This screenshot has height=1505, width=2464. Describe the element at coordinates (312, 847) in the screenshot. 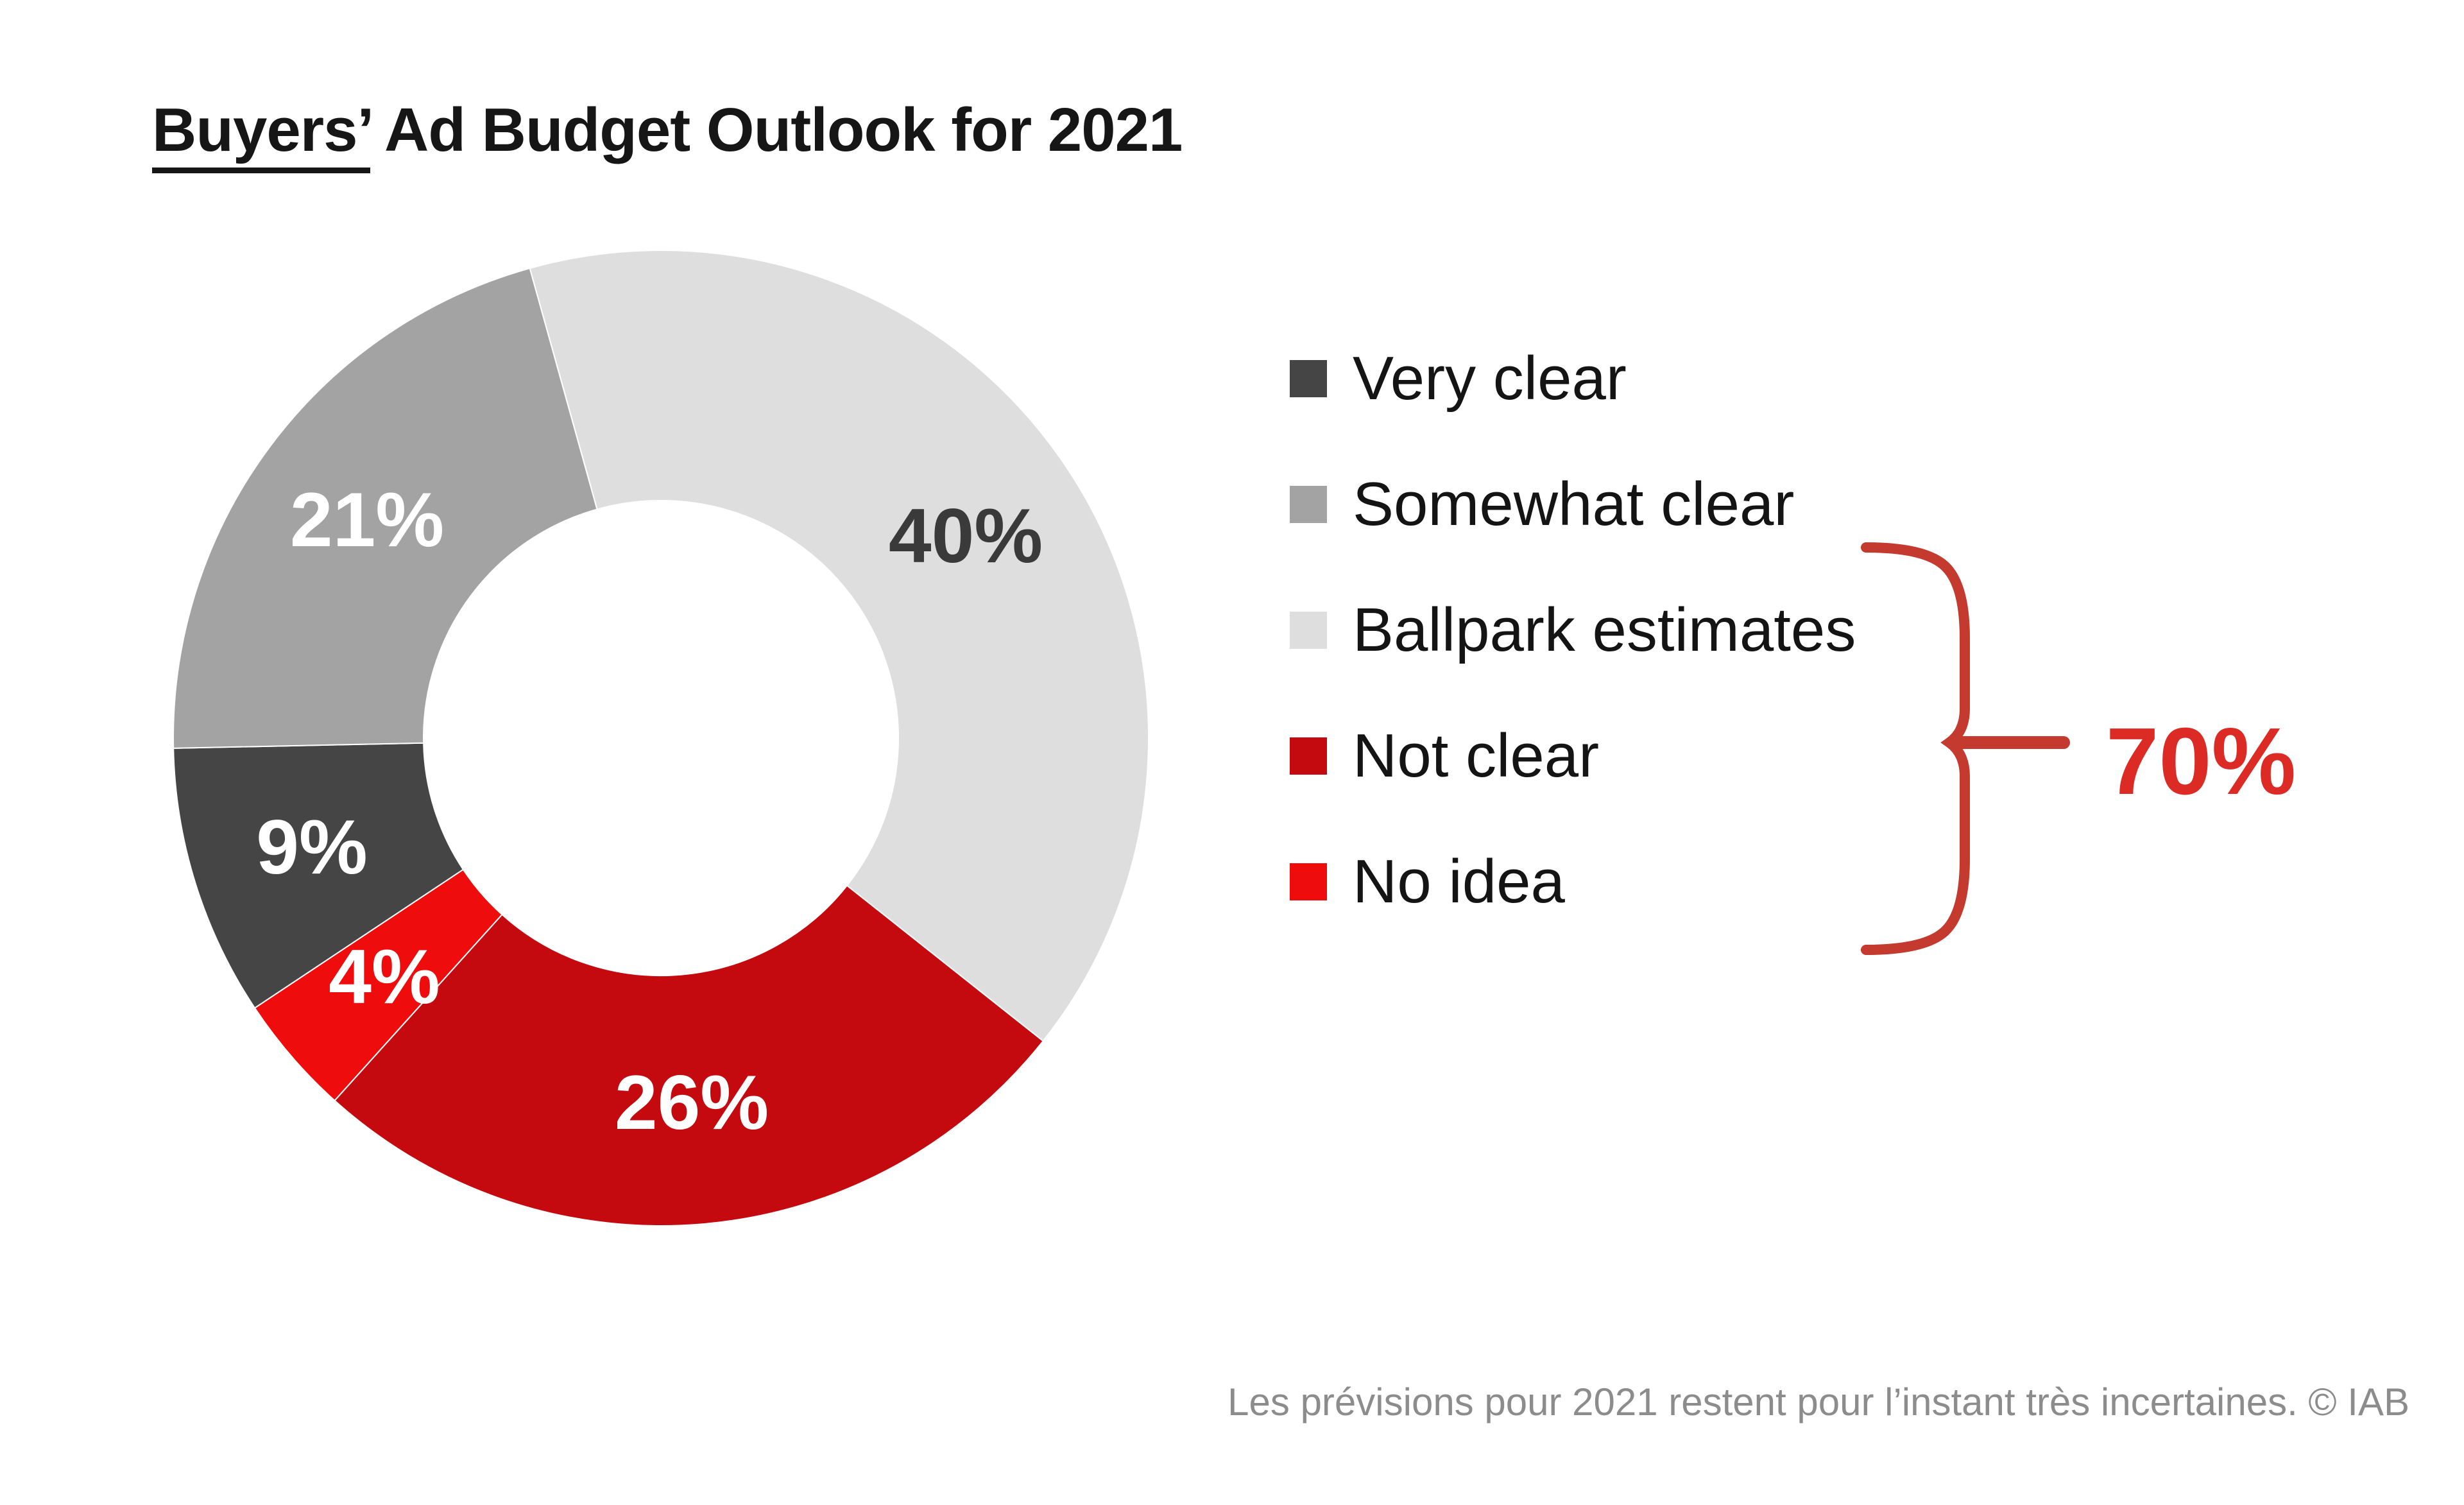

I see `slice-label-very-clear: 9%` at that location.